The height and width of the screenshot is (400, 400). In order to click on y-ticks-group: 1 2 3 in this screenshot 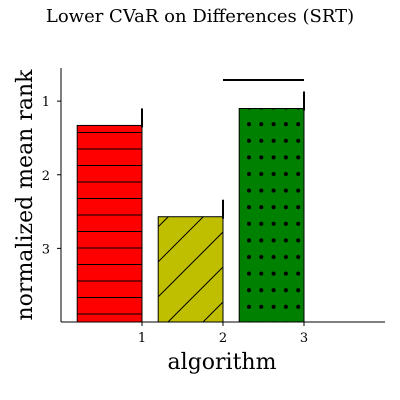, I will do `click(51, 176)`.